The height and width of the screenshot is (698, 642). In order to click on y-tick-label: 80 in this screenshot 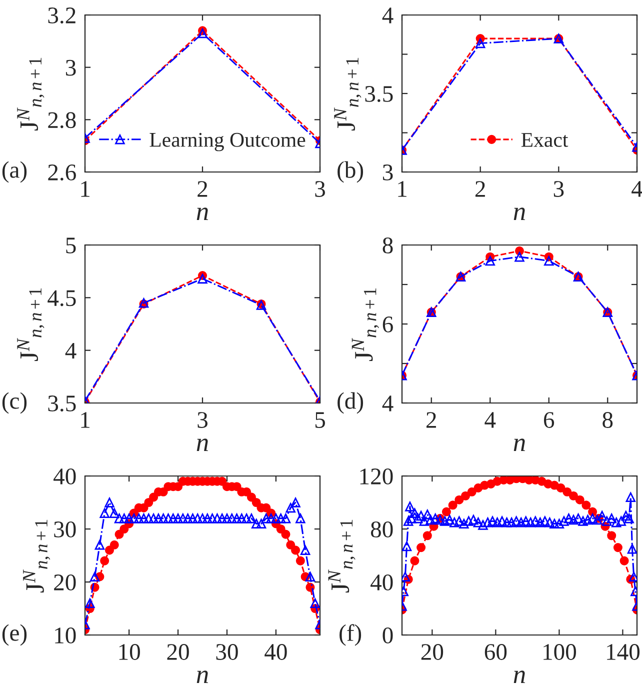, I will do `click(381, 529)`.